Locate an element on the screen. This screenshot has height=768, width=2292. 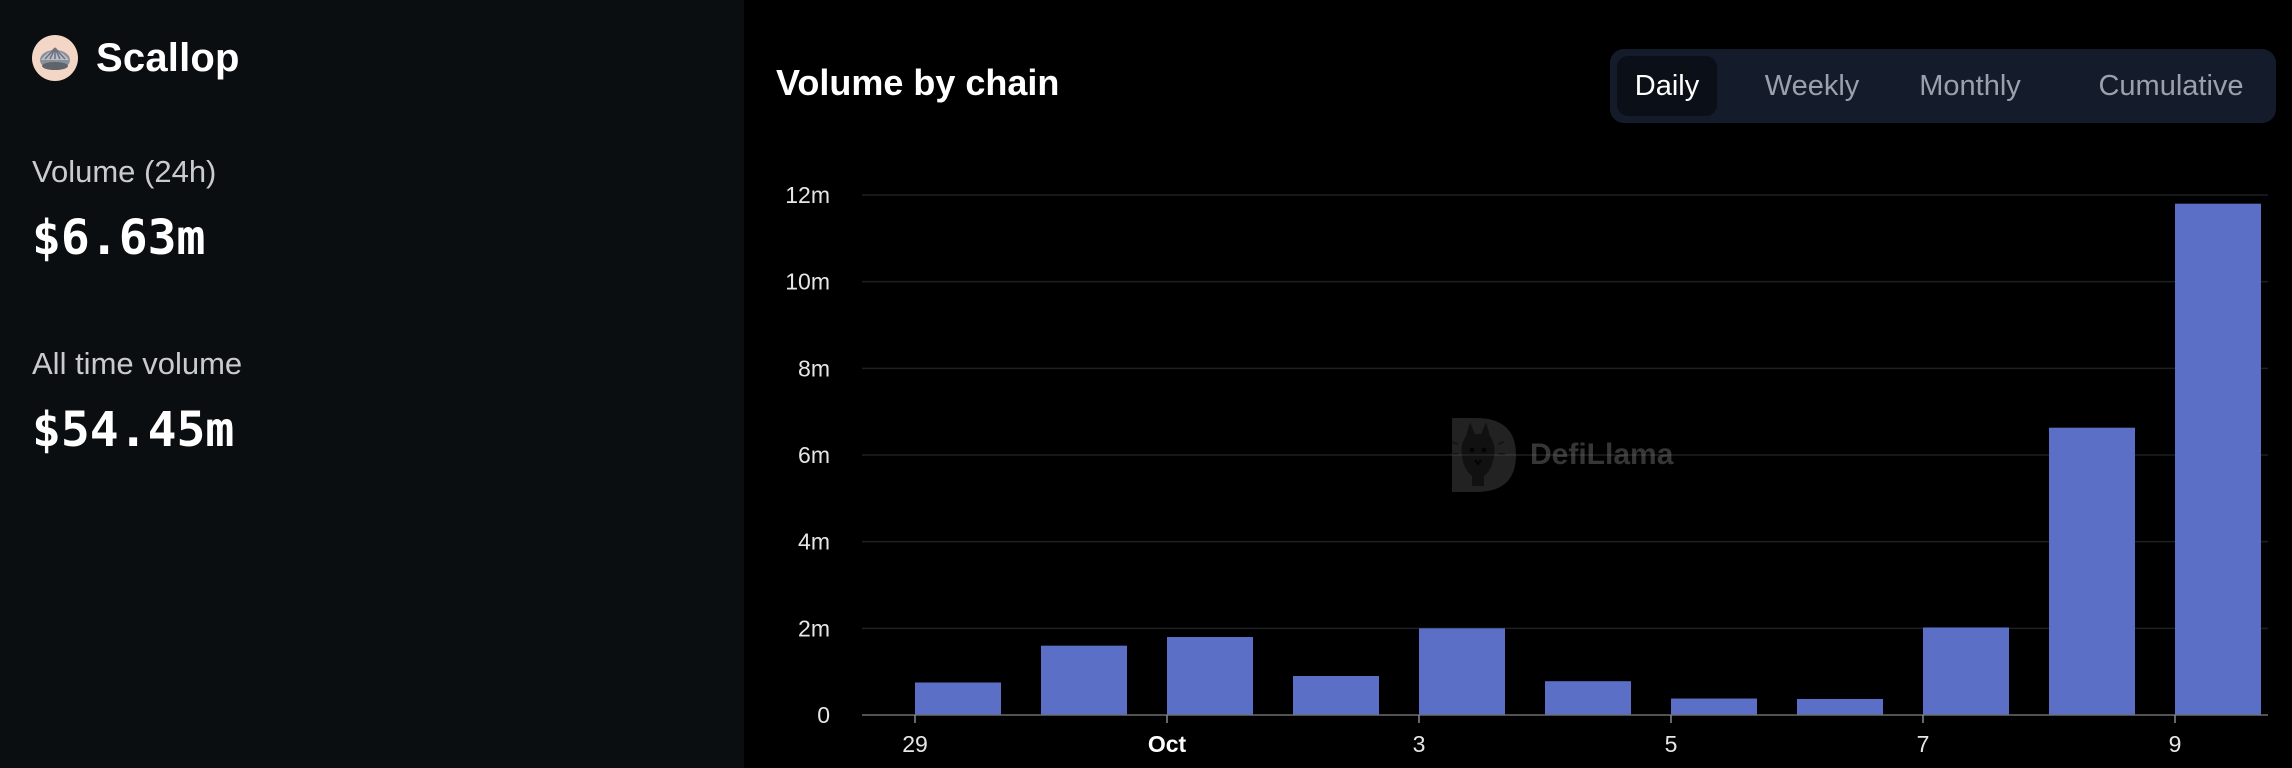
y-tick-label: 6m is located at coordinates (814, 455).